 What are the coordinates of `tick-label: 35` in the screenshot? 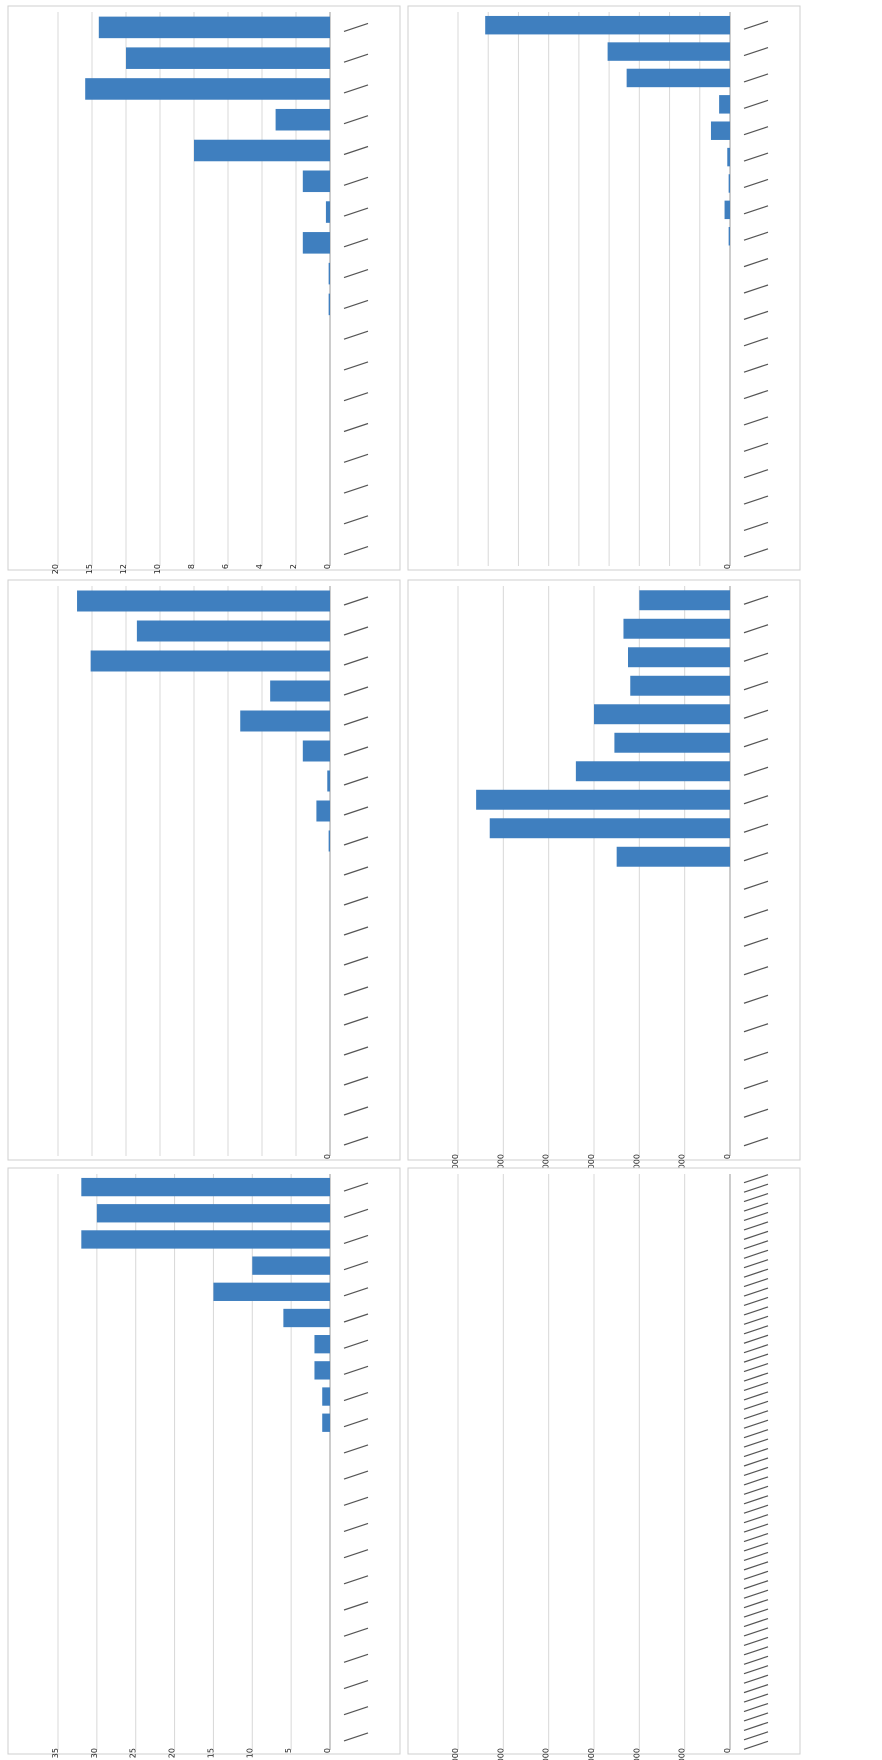 It's located at (55, 1753).